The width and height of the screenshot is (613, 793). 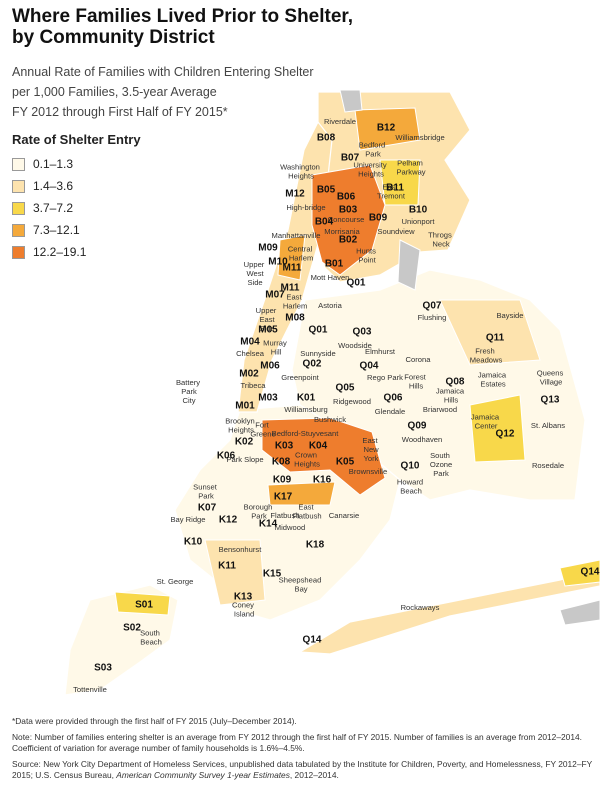 What do you see at coordinates (300, 172) in the screenshot?
I see `place-label: Washington Heights` at bounding box center [300, 172].